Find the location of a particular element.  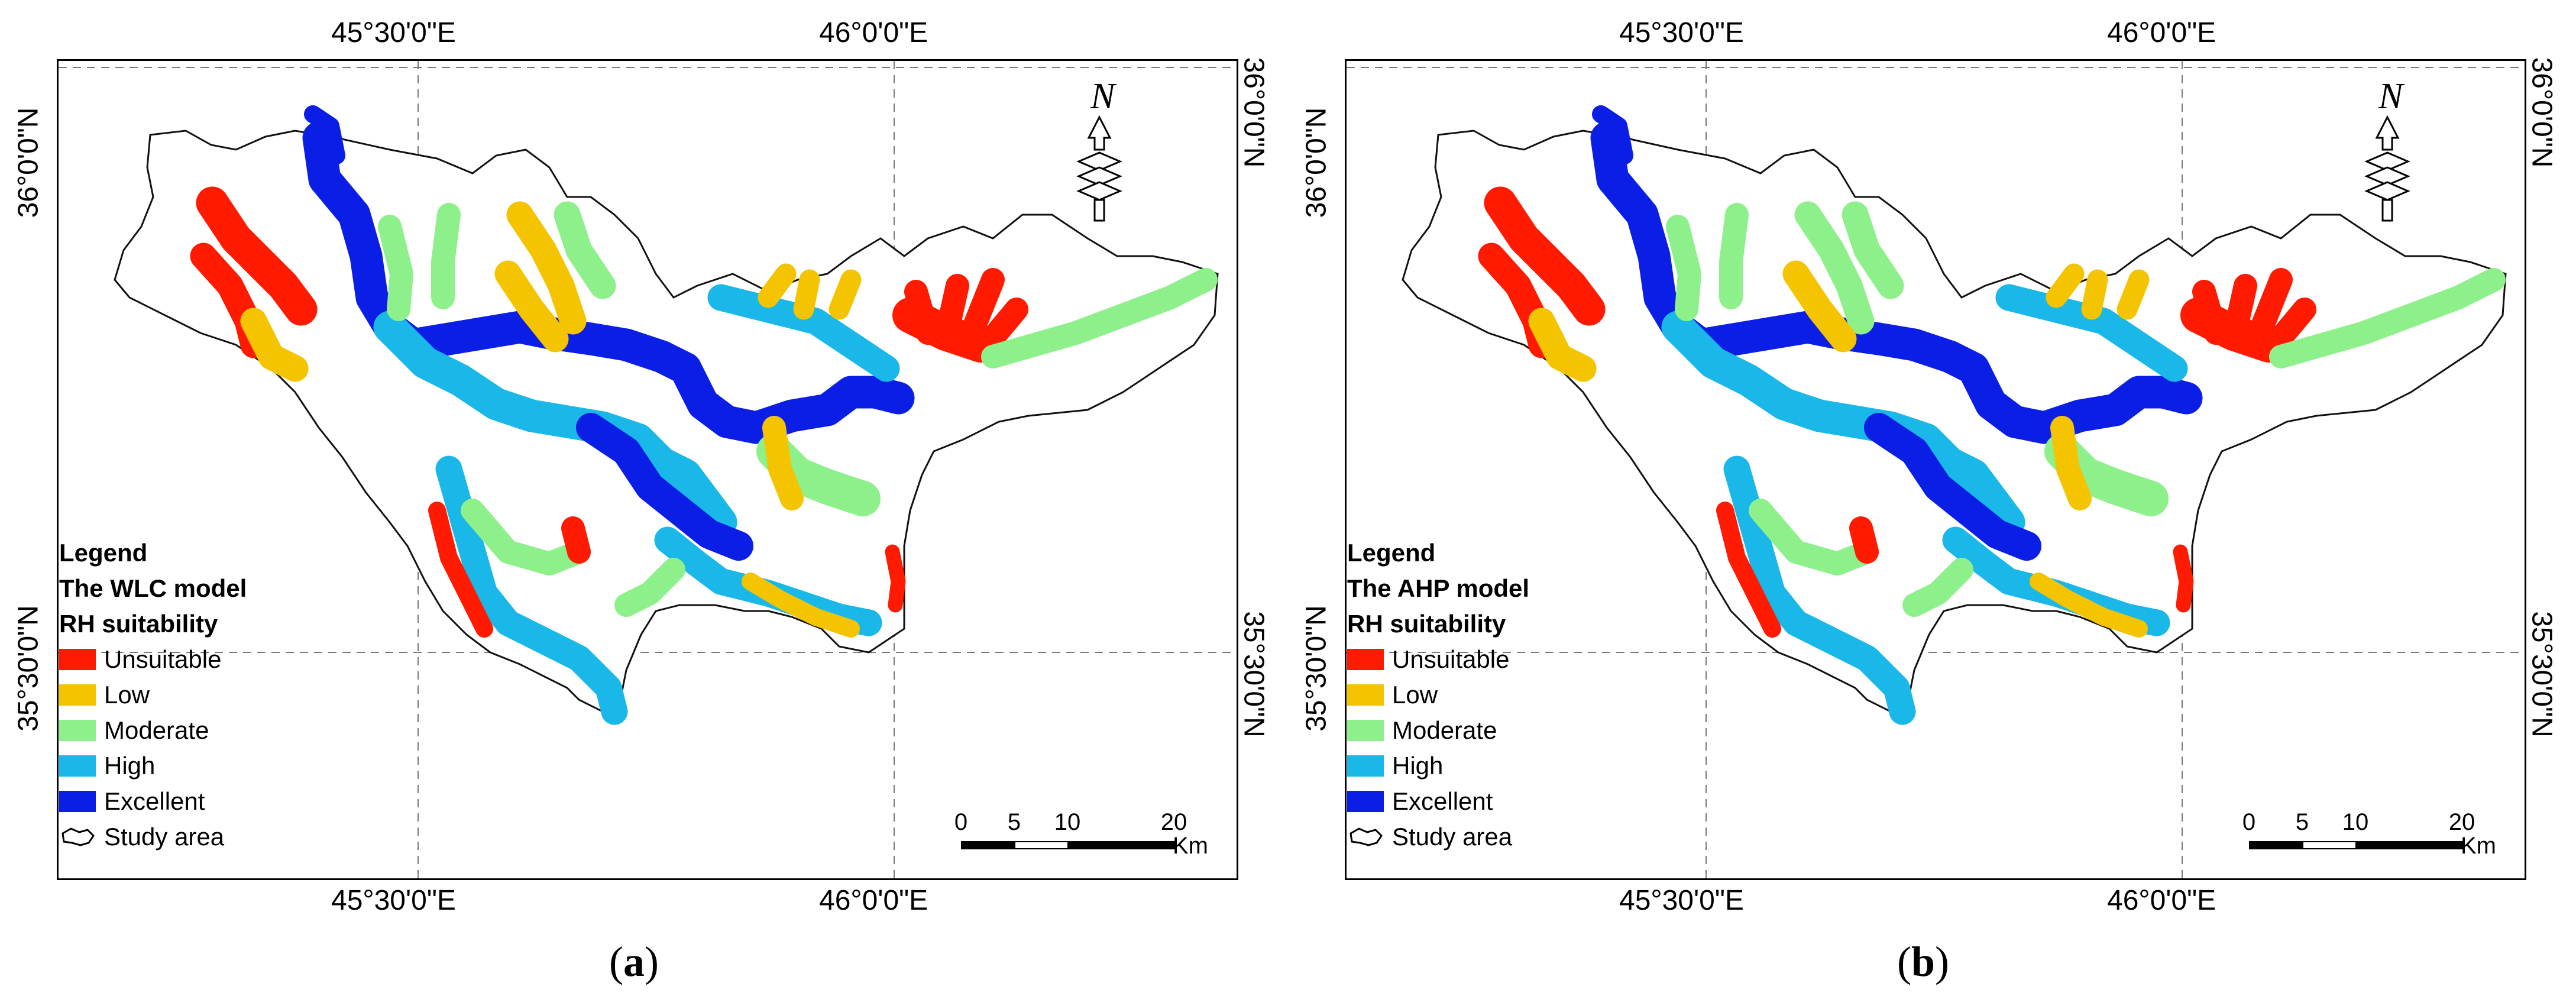

legend-label: Unsuitable is located at coordinates (163, 659).